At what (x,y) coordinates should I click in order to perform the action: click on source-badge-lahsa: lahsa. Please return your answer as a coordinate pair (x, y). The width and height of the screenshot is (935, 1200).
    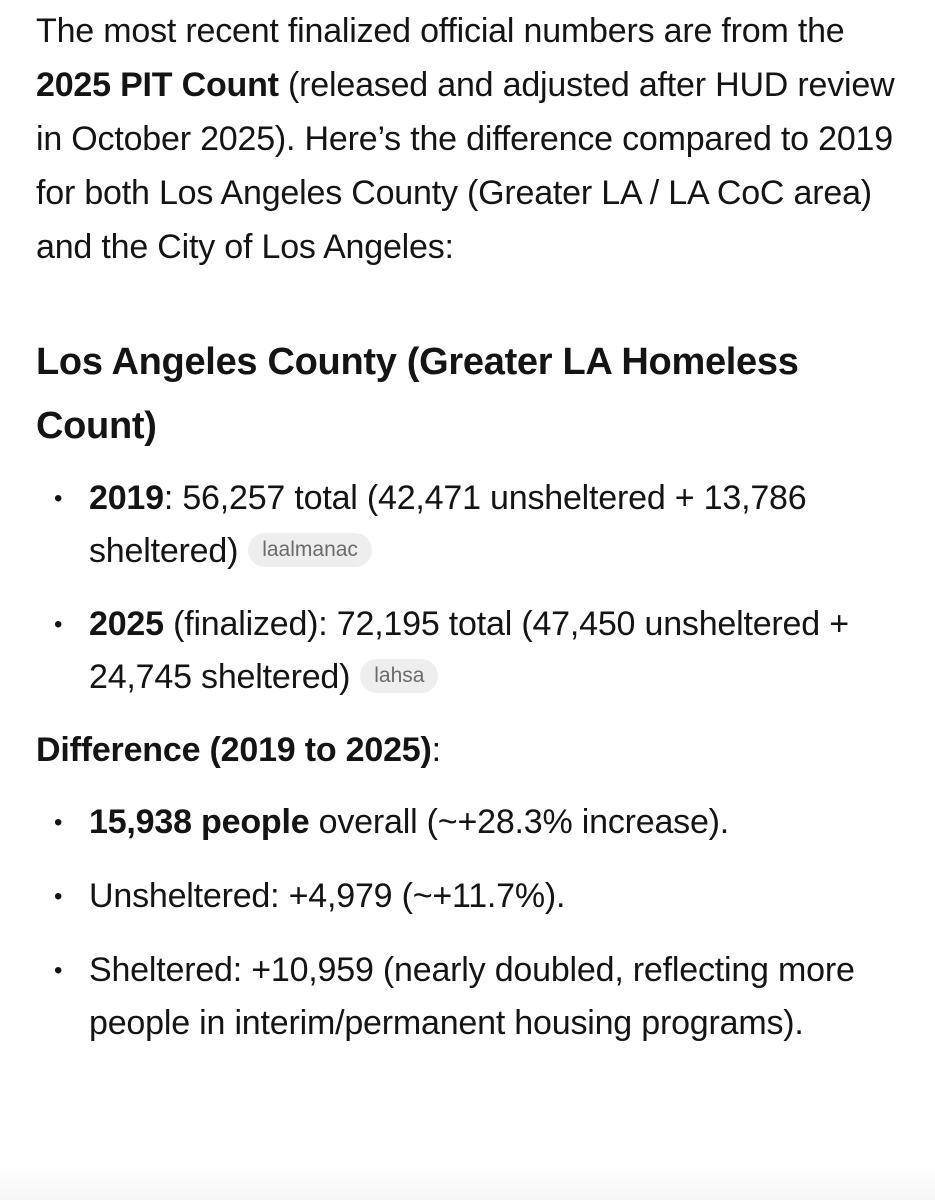
    Looking at the image, I should click on (399, 676).